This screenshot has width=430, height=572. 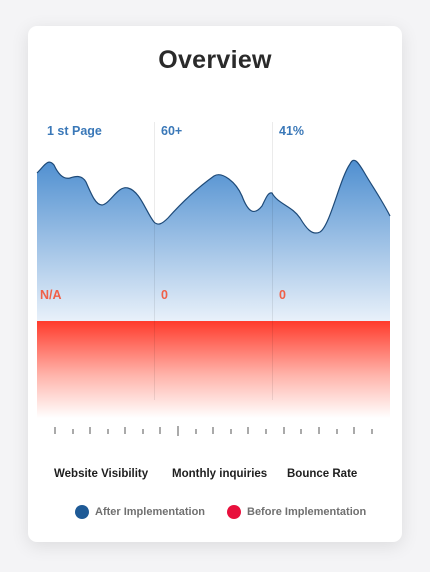 What do you see at coordinates (292, 131) in the screenshot?
I see `after-value-bounce-rate: 41%` at bounding box center [292, 131].